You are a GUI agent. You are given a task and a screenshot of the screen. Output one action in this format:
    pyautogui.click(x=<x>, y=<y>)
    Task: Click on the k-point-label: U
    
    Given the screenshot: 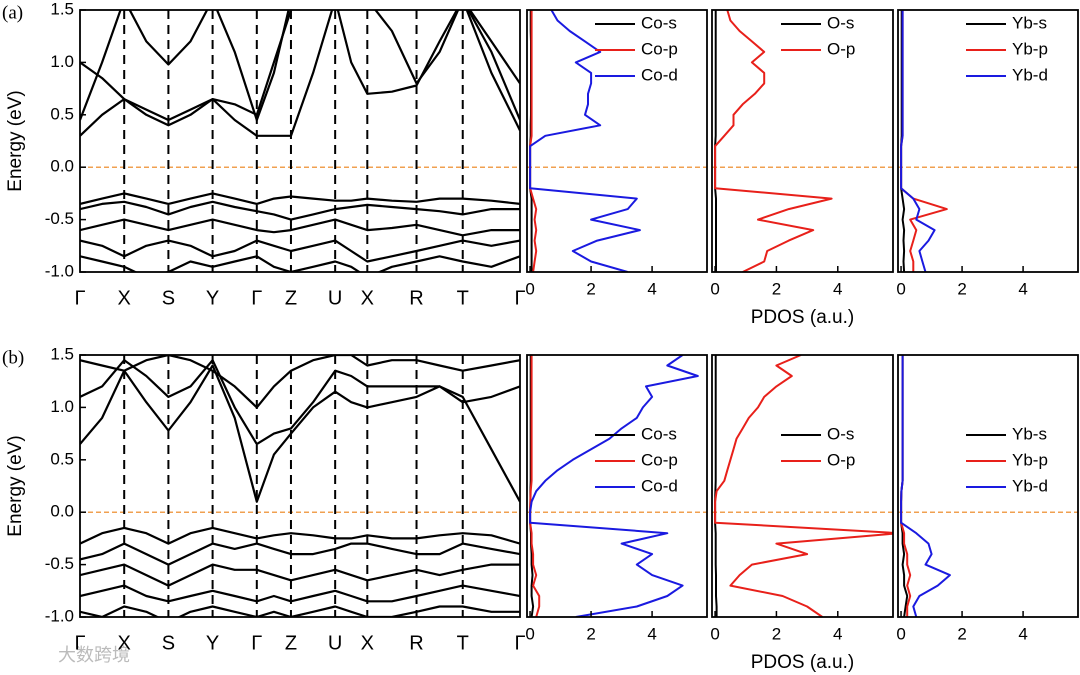 What is the action you would take?
    pyautogui.click(x=335, y=643)
    